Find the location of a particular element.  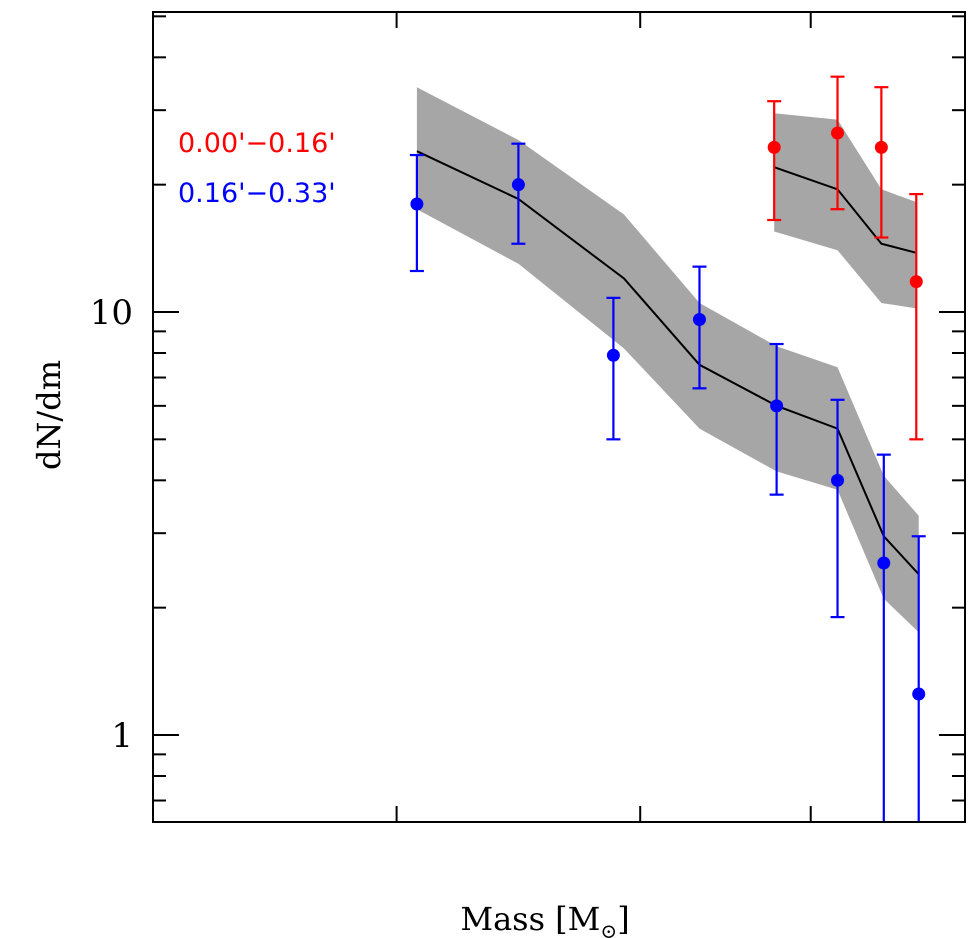

tick-labels: 1 10 is located at coordinates (111, 524).